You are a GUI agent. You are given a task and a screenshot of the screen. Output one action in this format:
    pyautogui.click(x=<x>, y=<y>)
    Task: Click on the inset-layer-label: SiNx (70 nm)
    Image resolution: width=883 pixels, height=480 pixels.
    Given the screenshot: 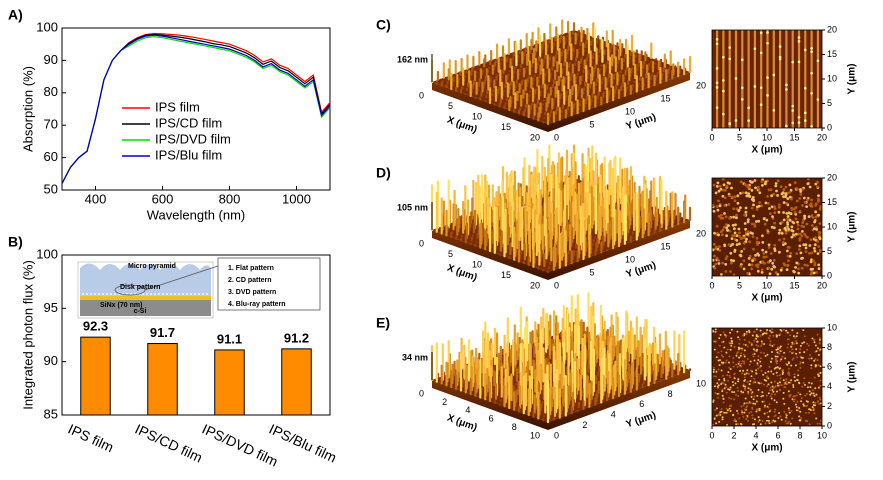 What is the action you would take?
    pyautogui.click(x=121, y=305)
    